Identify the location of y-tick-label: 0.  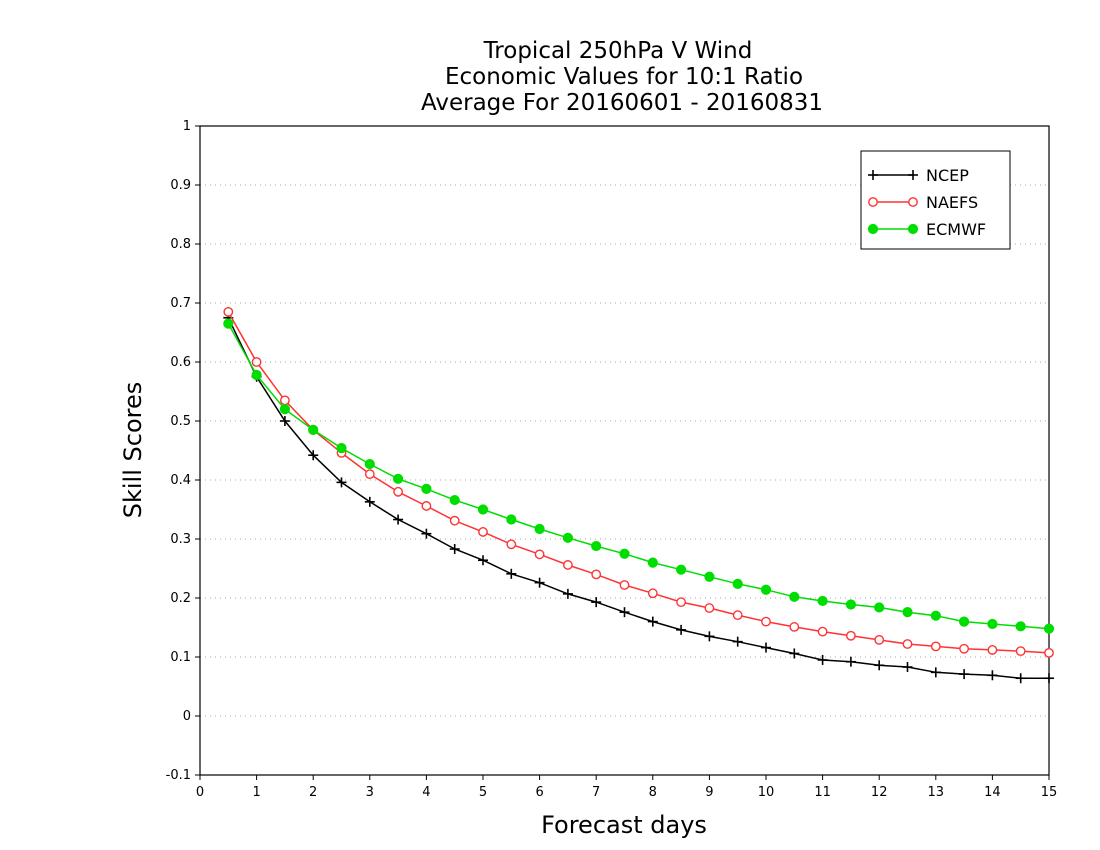
(187, 716).